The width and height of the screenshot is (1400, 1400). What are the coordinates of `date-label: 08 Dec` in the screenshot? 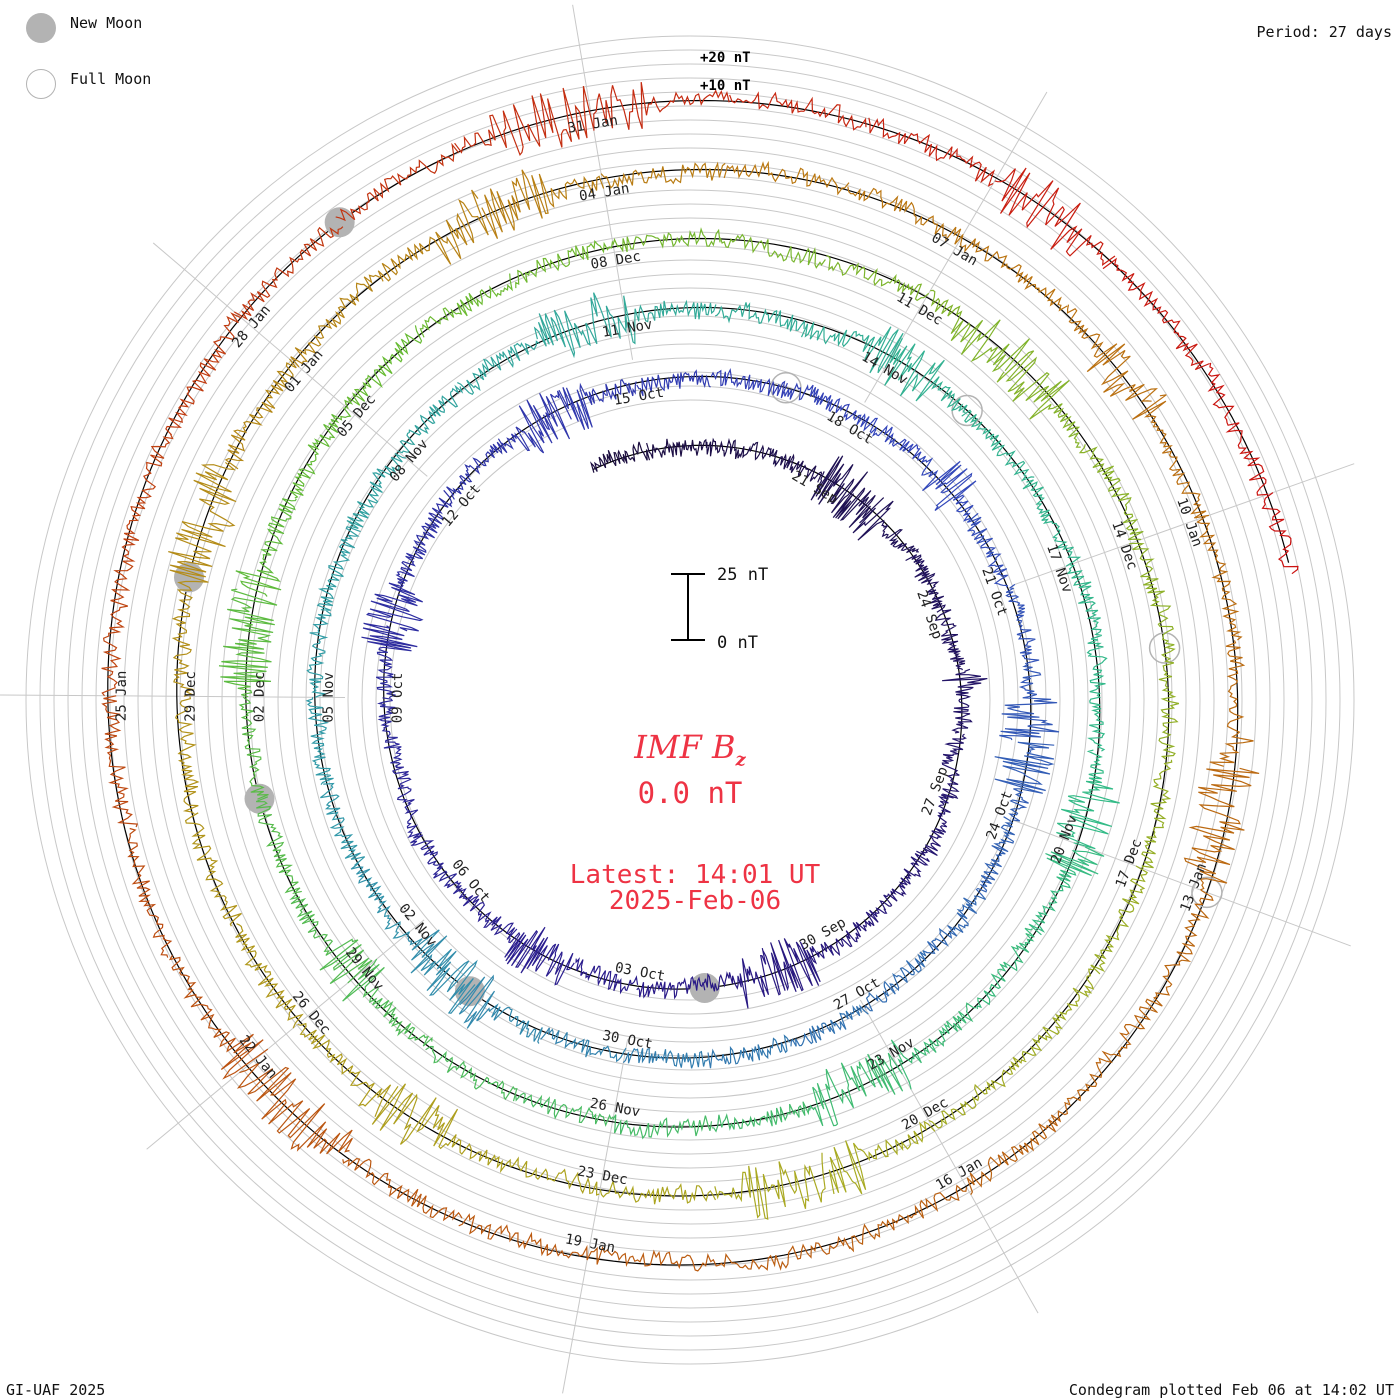 It's located at (616, 261).